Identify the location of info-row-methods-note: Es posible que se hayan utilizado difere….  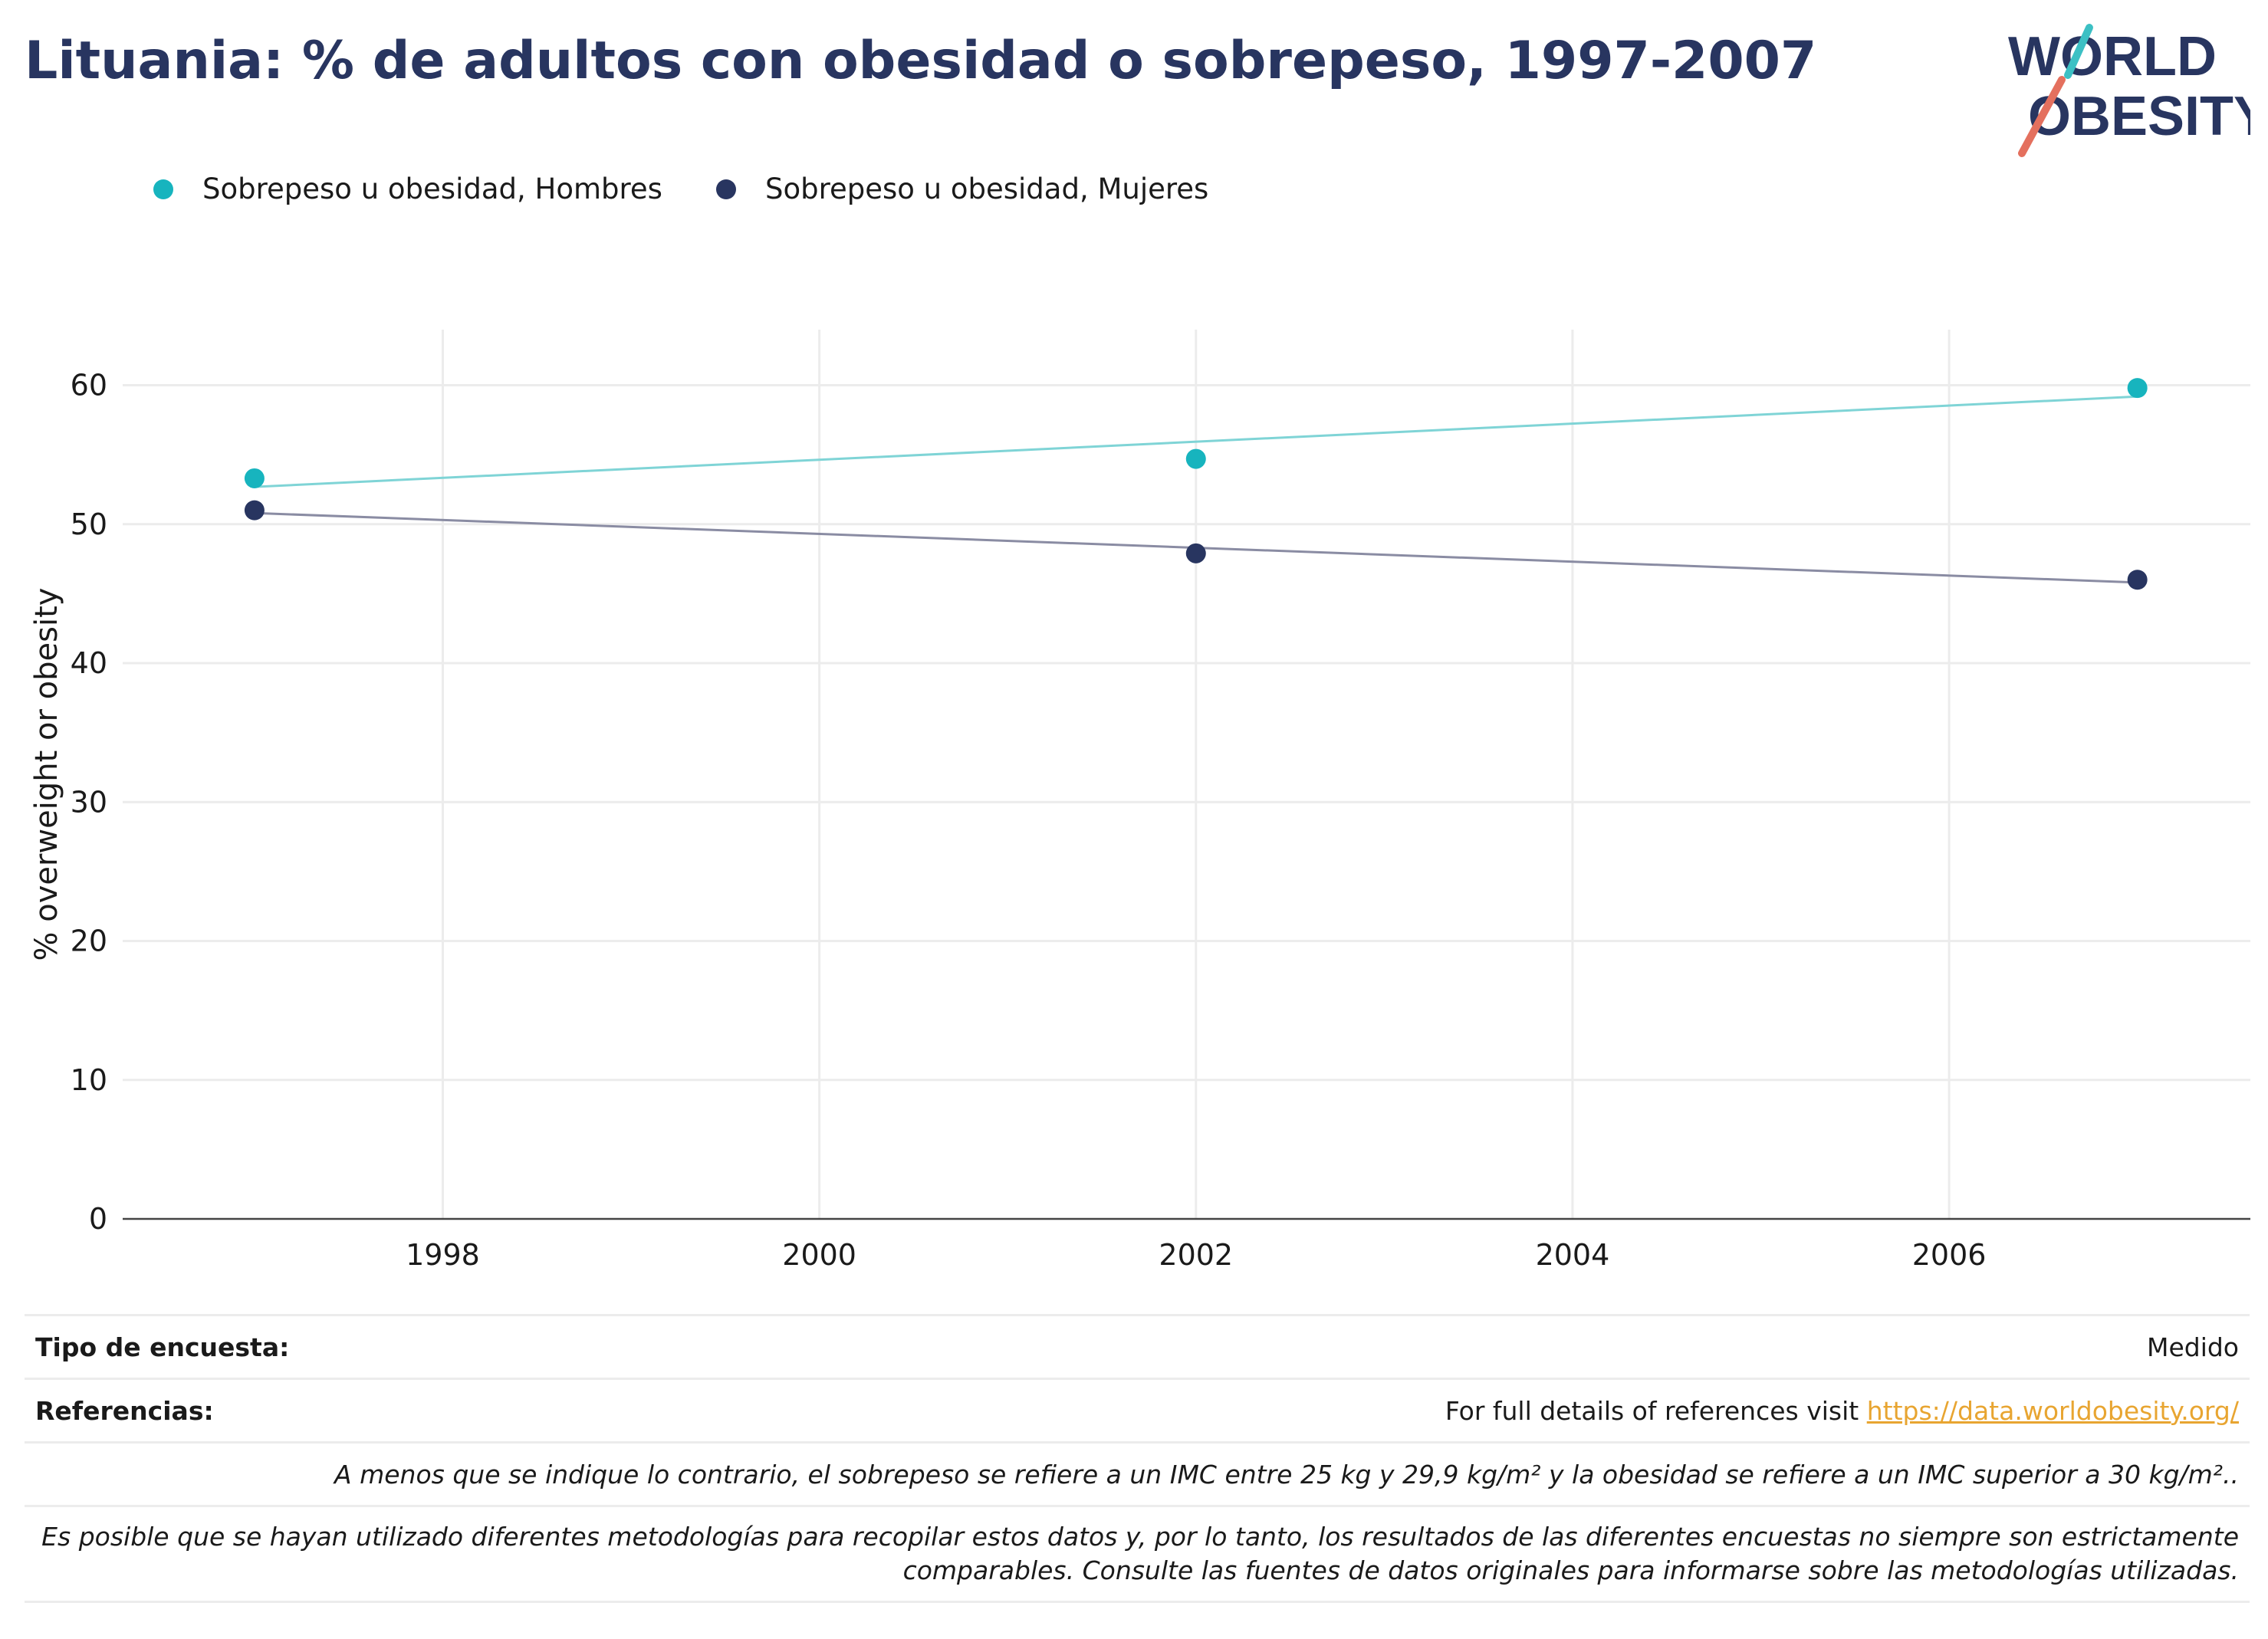
(1137, 1554).